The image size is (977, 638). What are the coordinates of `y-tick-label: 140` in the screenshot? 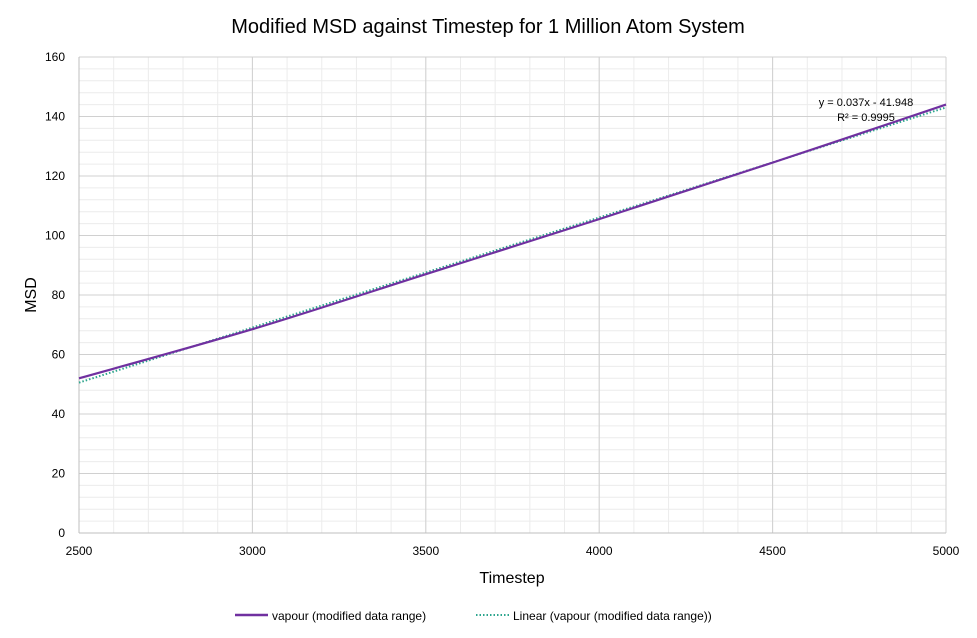 It's located at (55, 117).